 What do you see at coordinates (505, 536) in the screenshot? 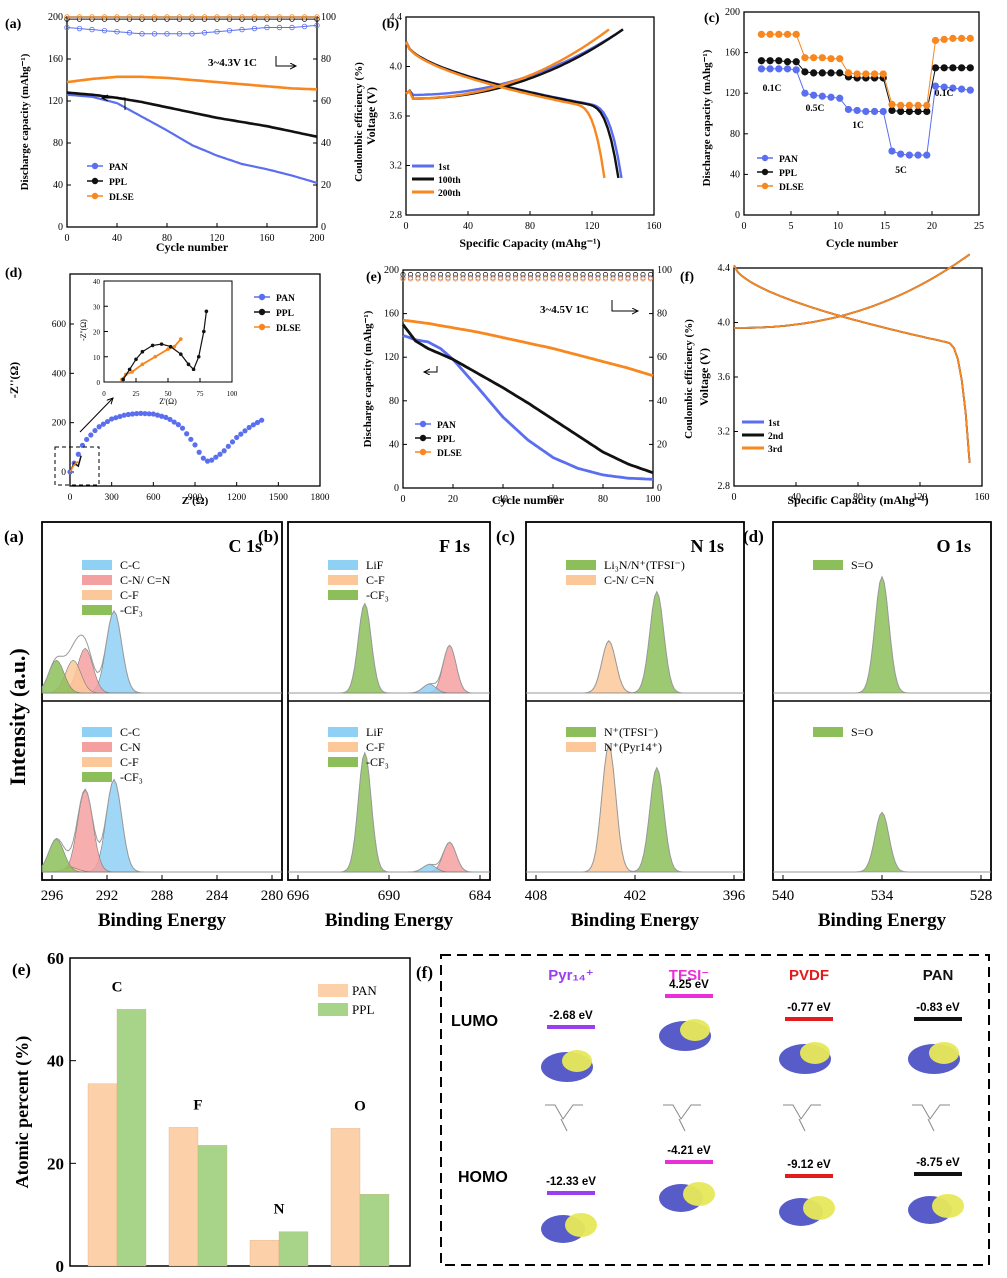
I see `xps-panel-label: (c)` at bounding box center [505, 536].